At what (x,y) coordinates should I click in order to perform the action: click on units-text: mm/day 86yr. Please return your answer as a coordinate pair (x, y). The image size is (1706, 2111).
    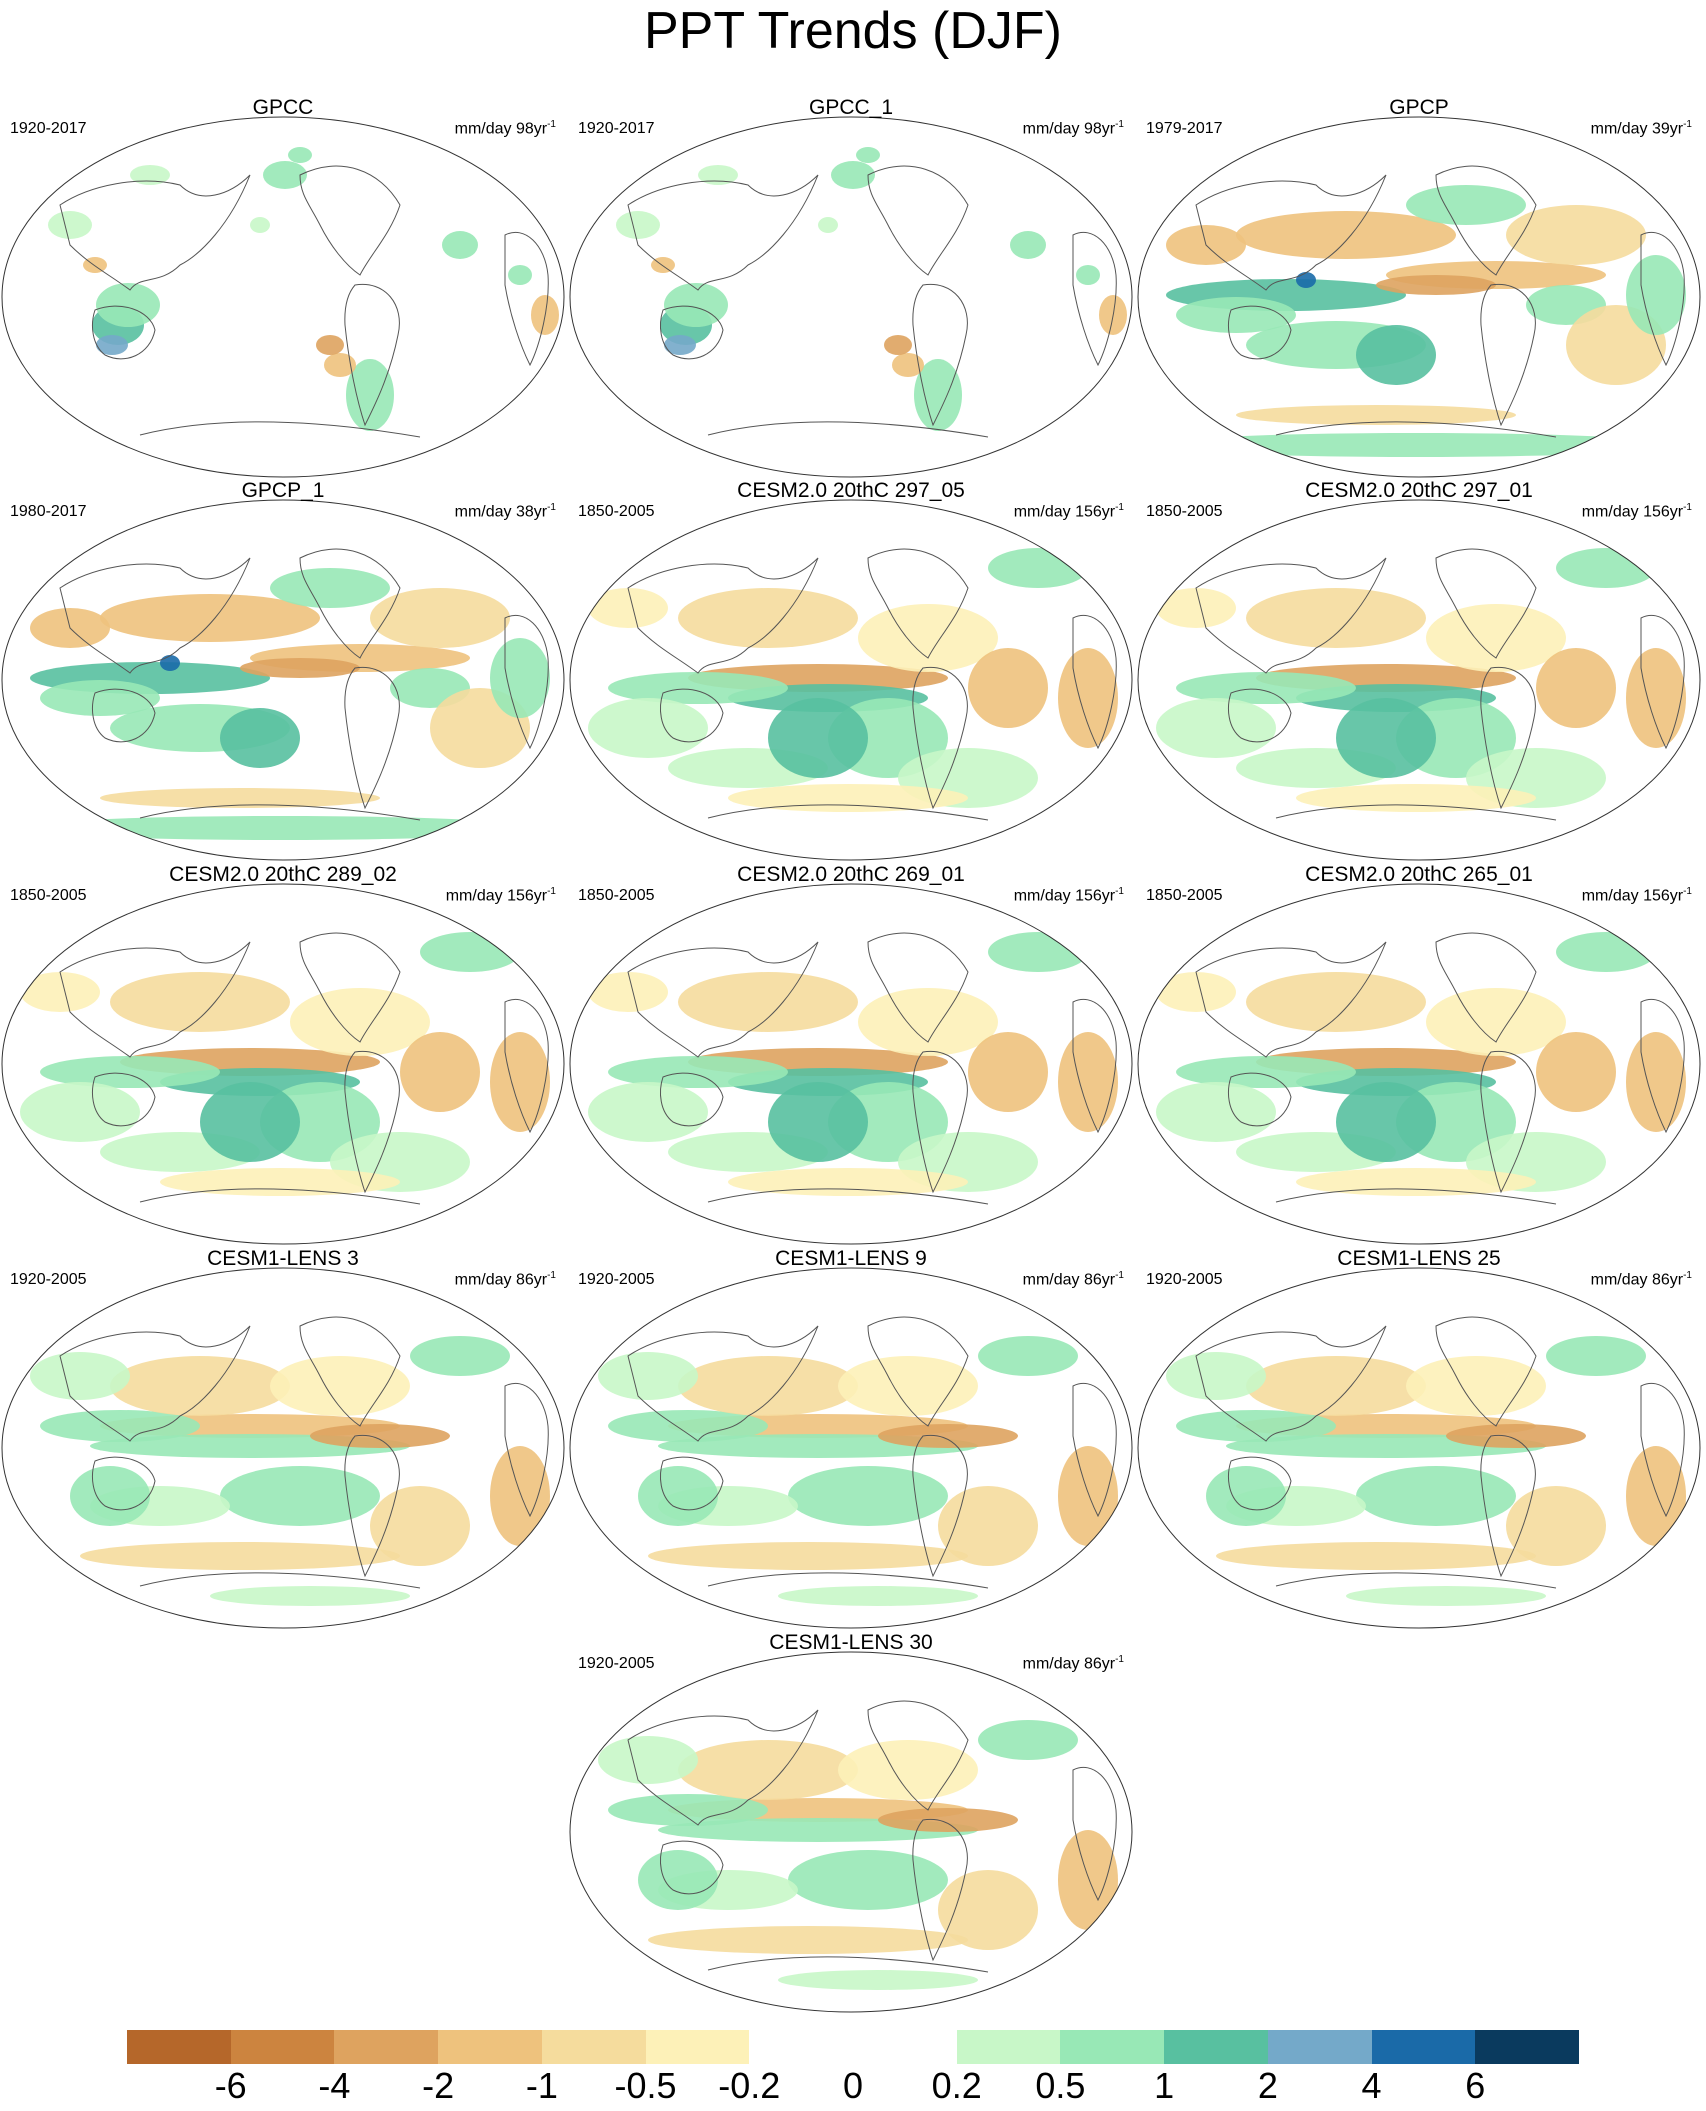
    Looking at the image, I should click on (1069, 1664).